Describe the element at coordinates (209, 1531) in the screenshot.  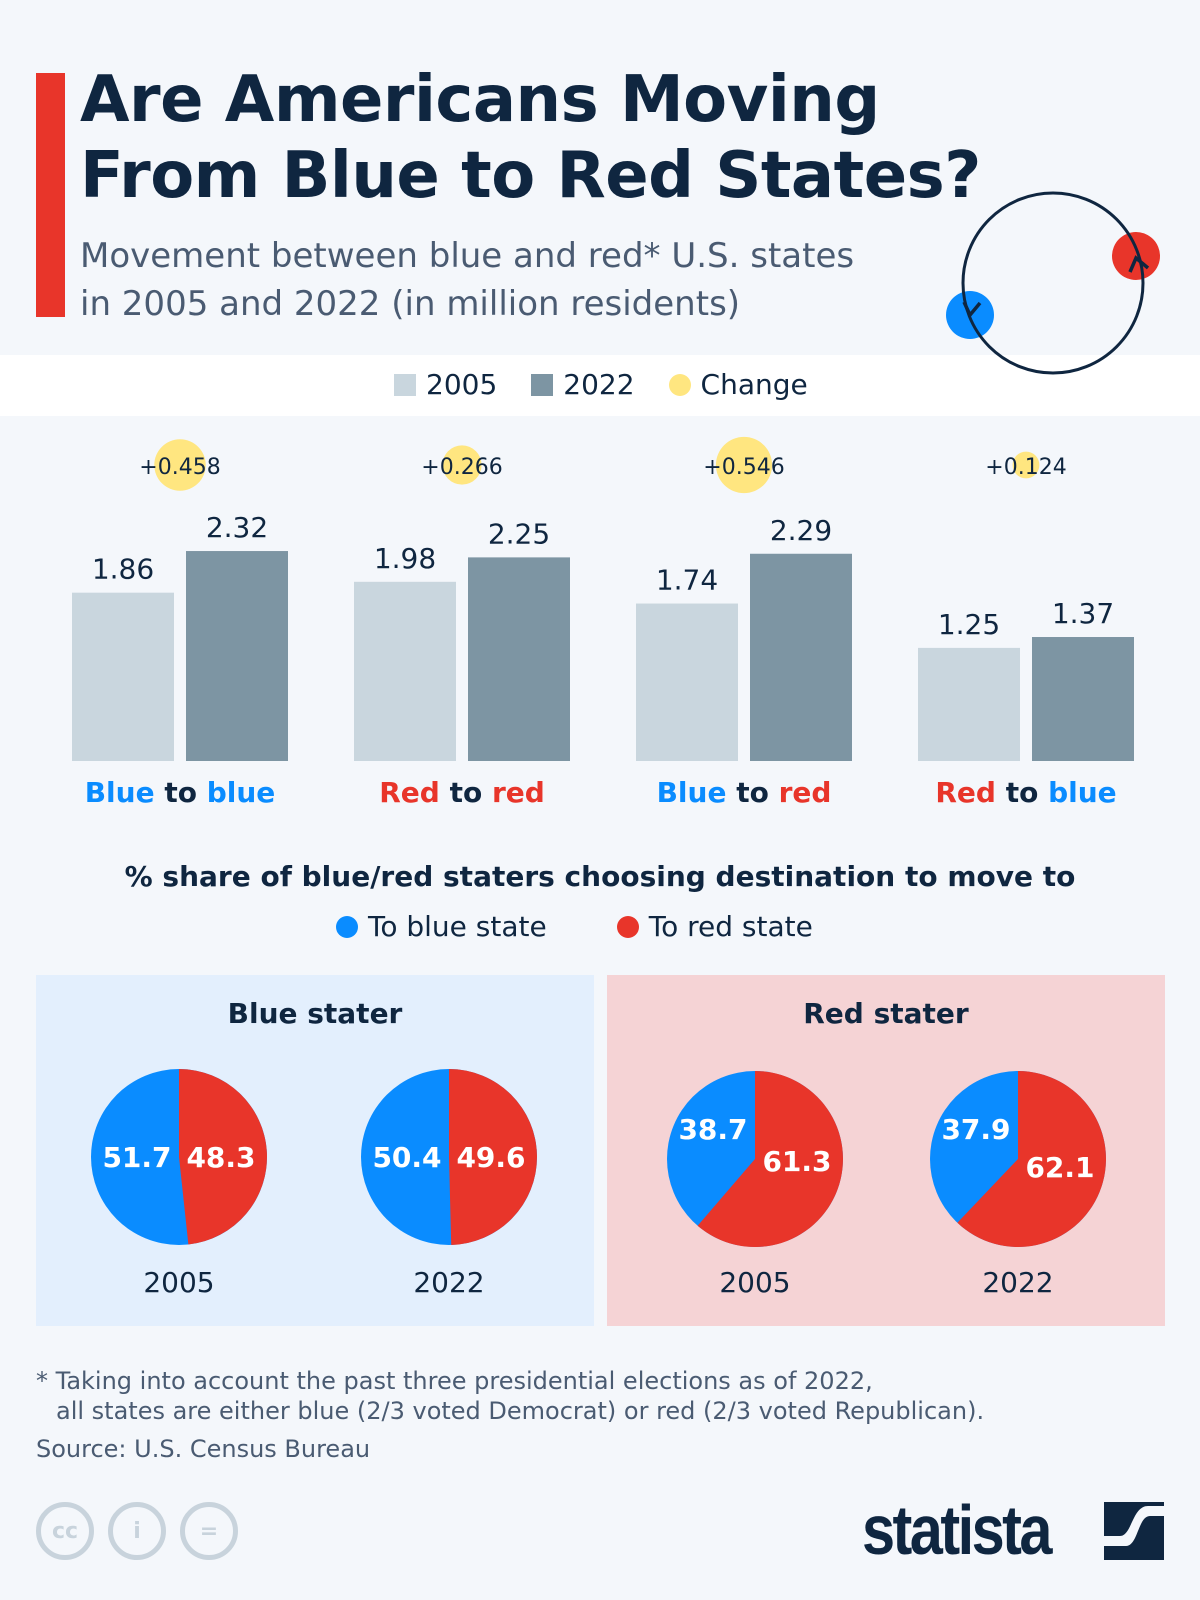
I see `no-derivatives-icon: =` at that location.